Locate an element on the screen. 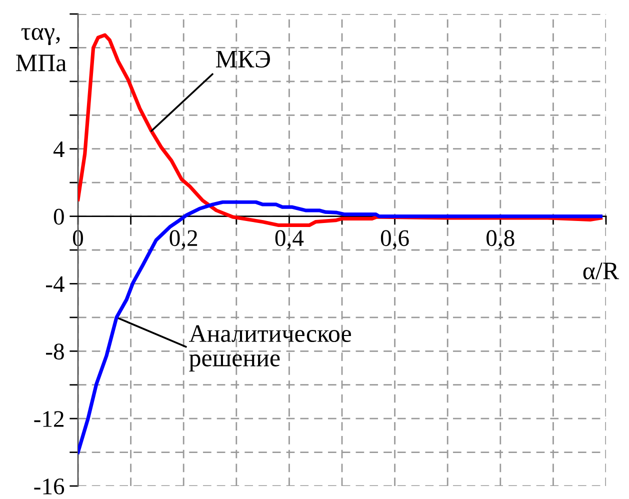  x-axis-title: α/R is located at coordinates (601, 271).